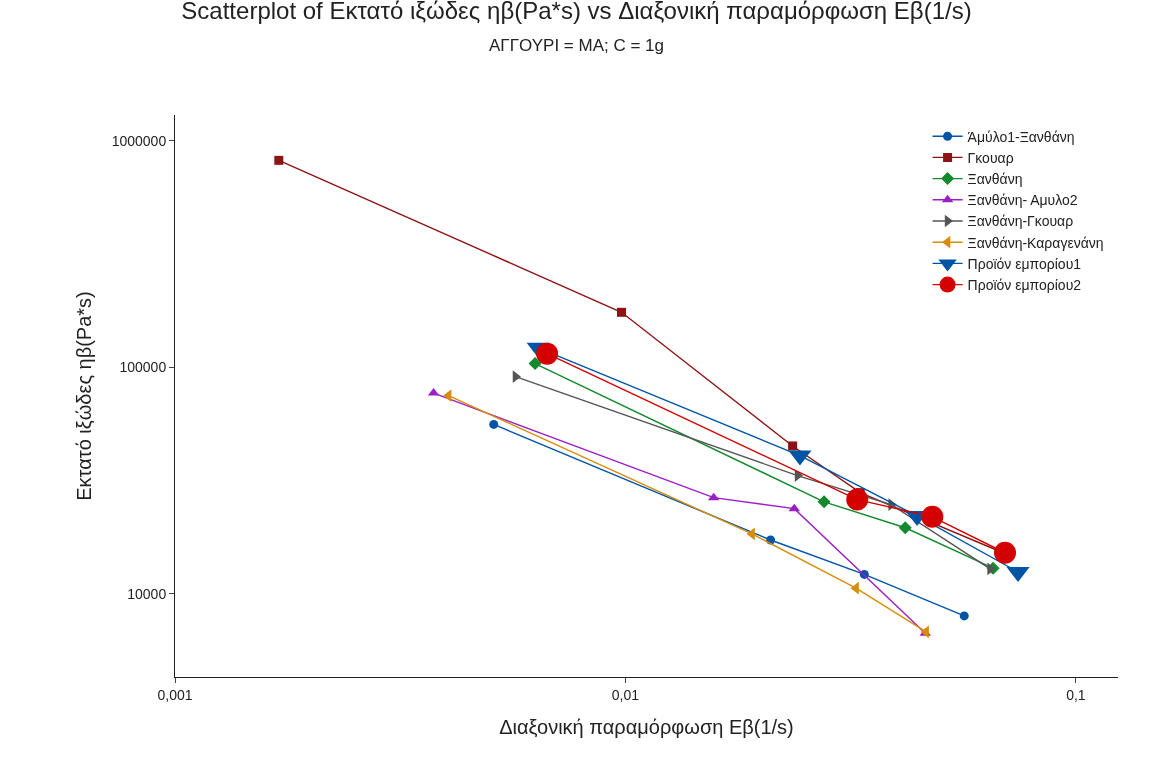 This screenshot has width=1153, height=772. I want to click on x-axis-title: Διαξονική παραμόρφωση Εβ(1/s), so click(646, 727).